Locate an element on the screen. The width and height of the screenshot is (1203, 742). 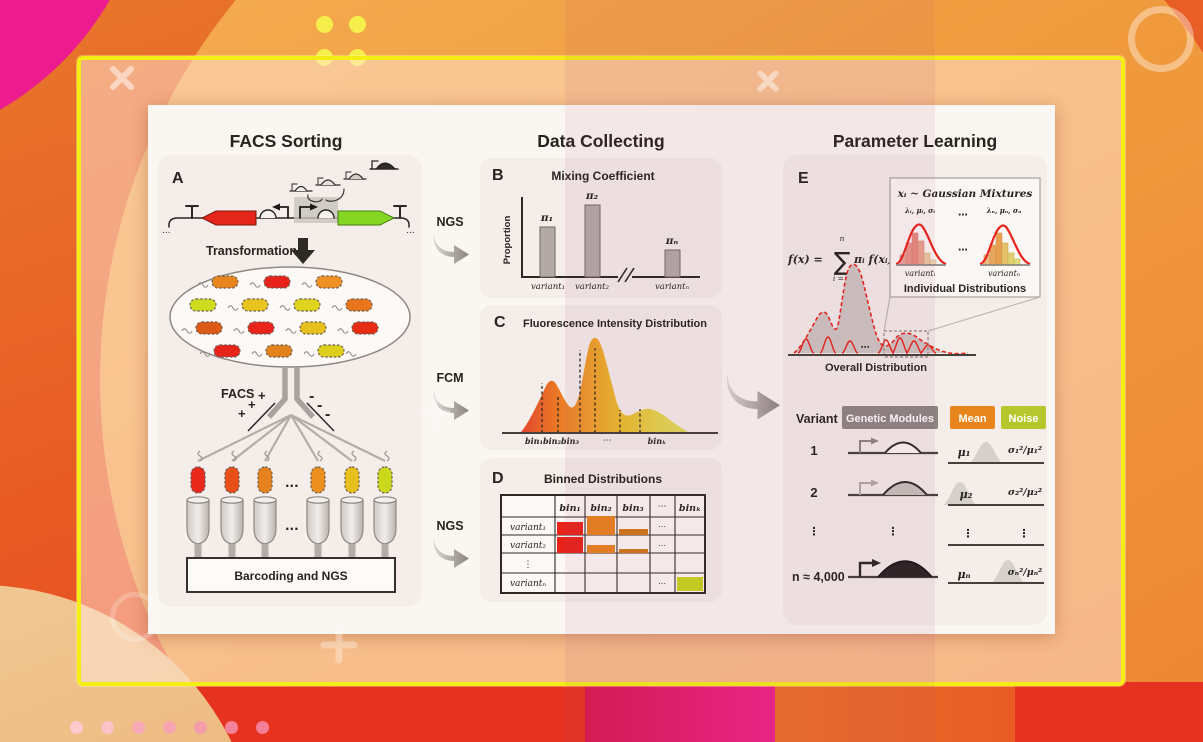
rowdots-module: ⋮ is located at coordinates (893, 531).